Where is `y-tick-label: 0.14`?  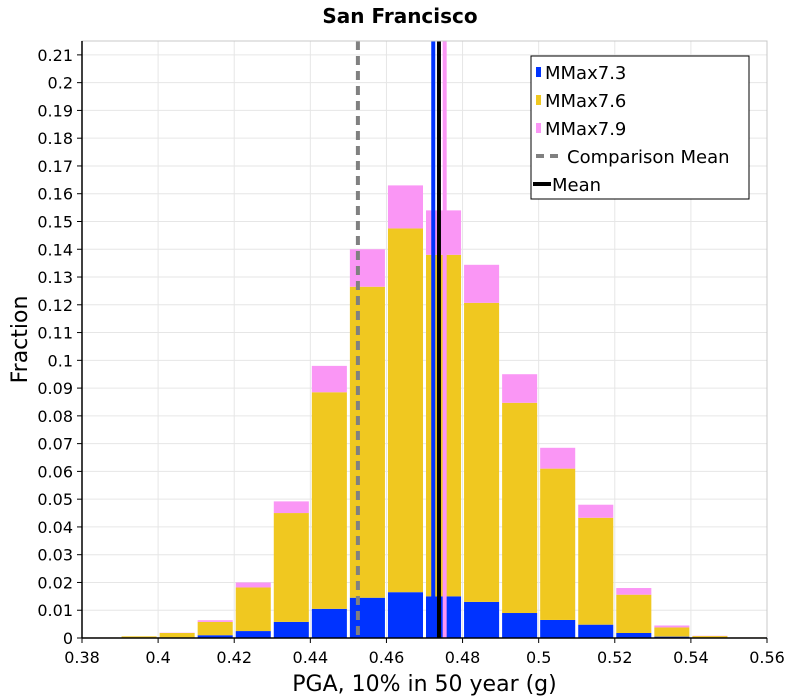
y-tick-label: 0.14 is located at coordinates (55, 249).